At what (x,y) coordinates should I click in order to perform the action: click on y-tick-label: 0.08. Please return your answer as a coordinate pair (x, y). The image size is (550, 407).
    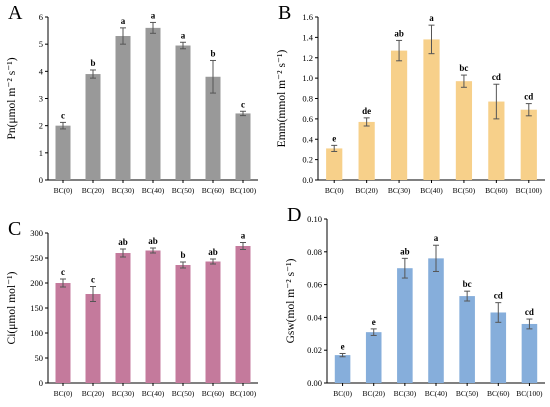
    Looking at the image, I should click on (314, 252).